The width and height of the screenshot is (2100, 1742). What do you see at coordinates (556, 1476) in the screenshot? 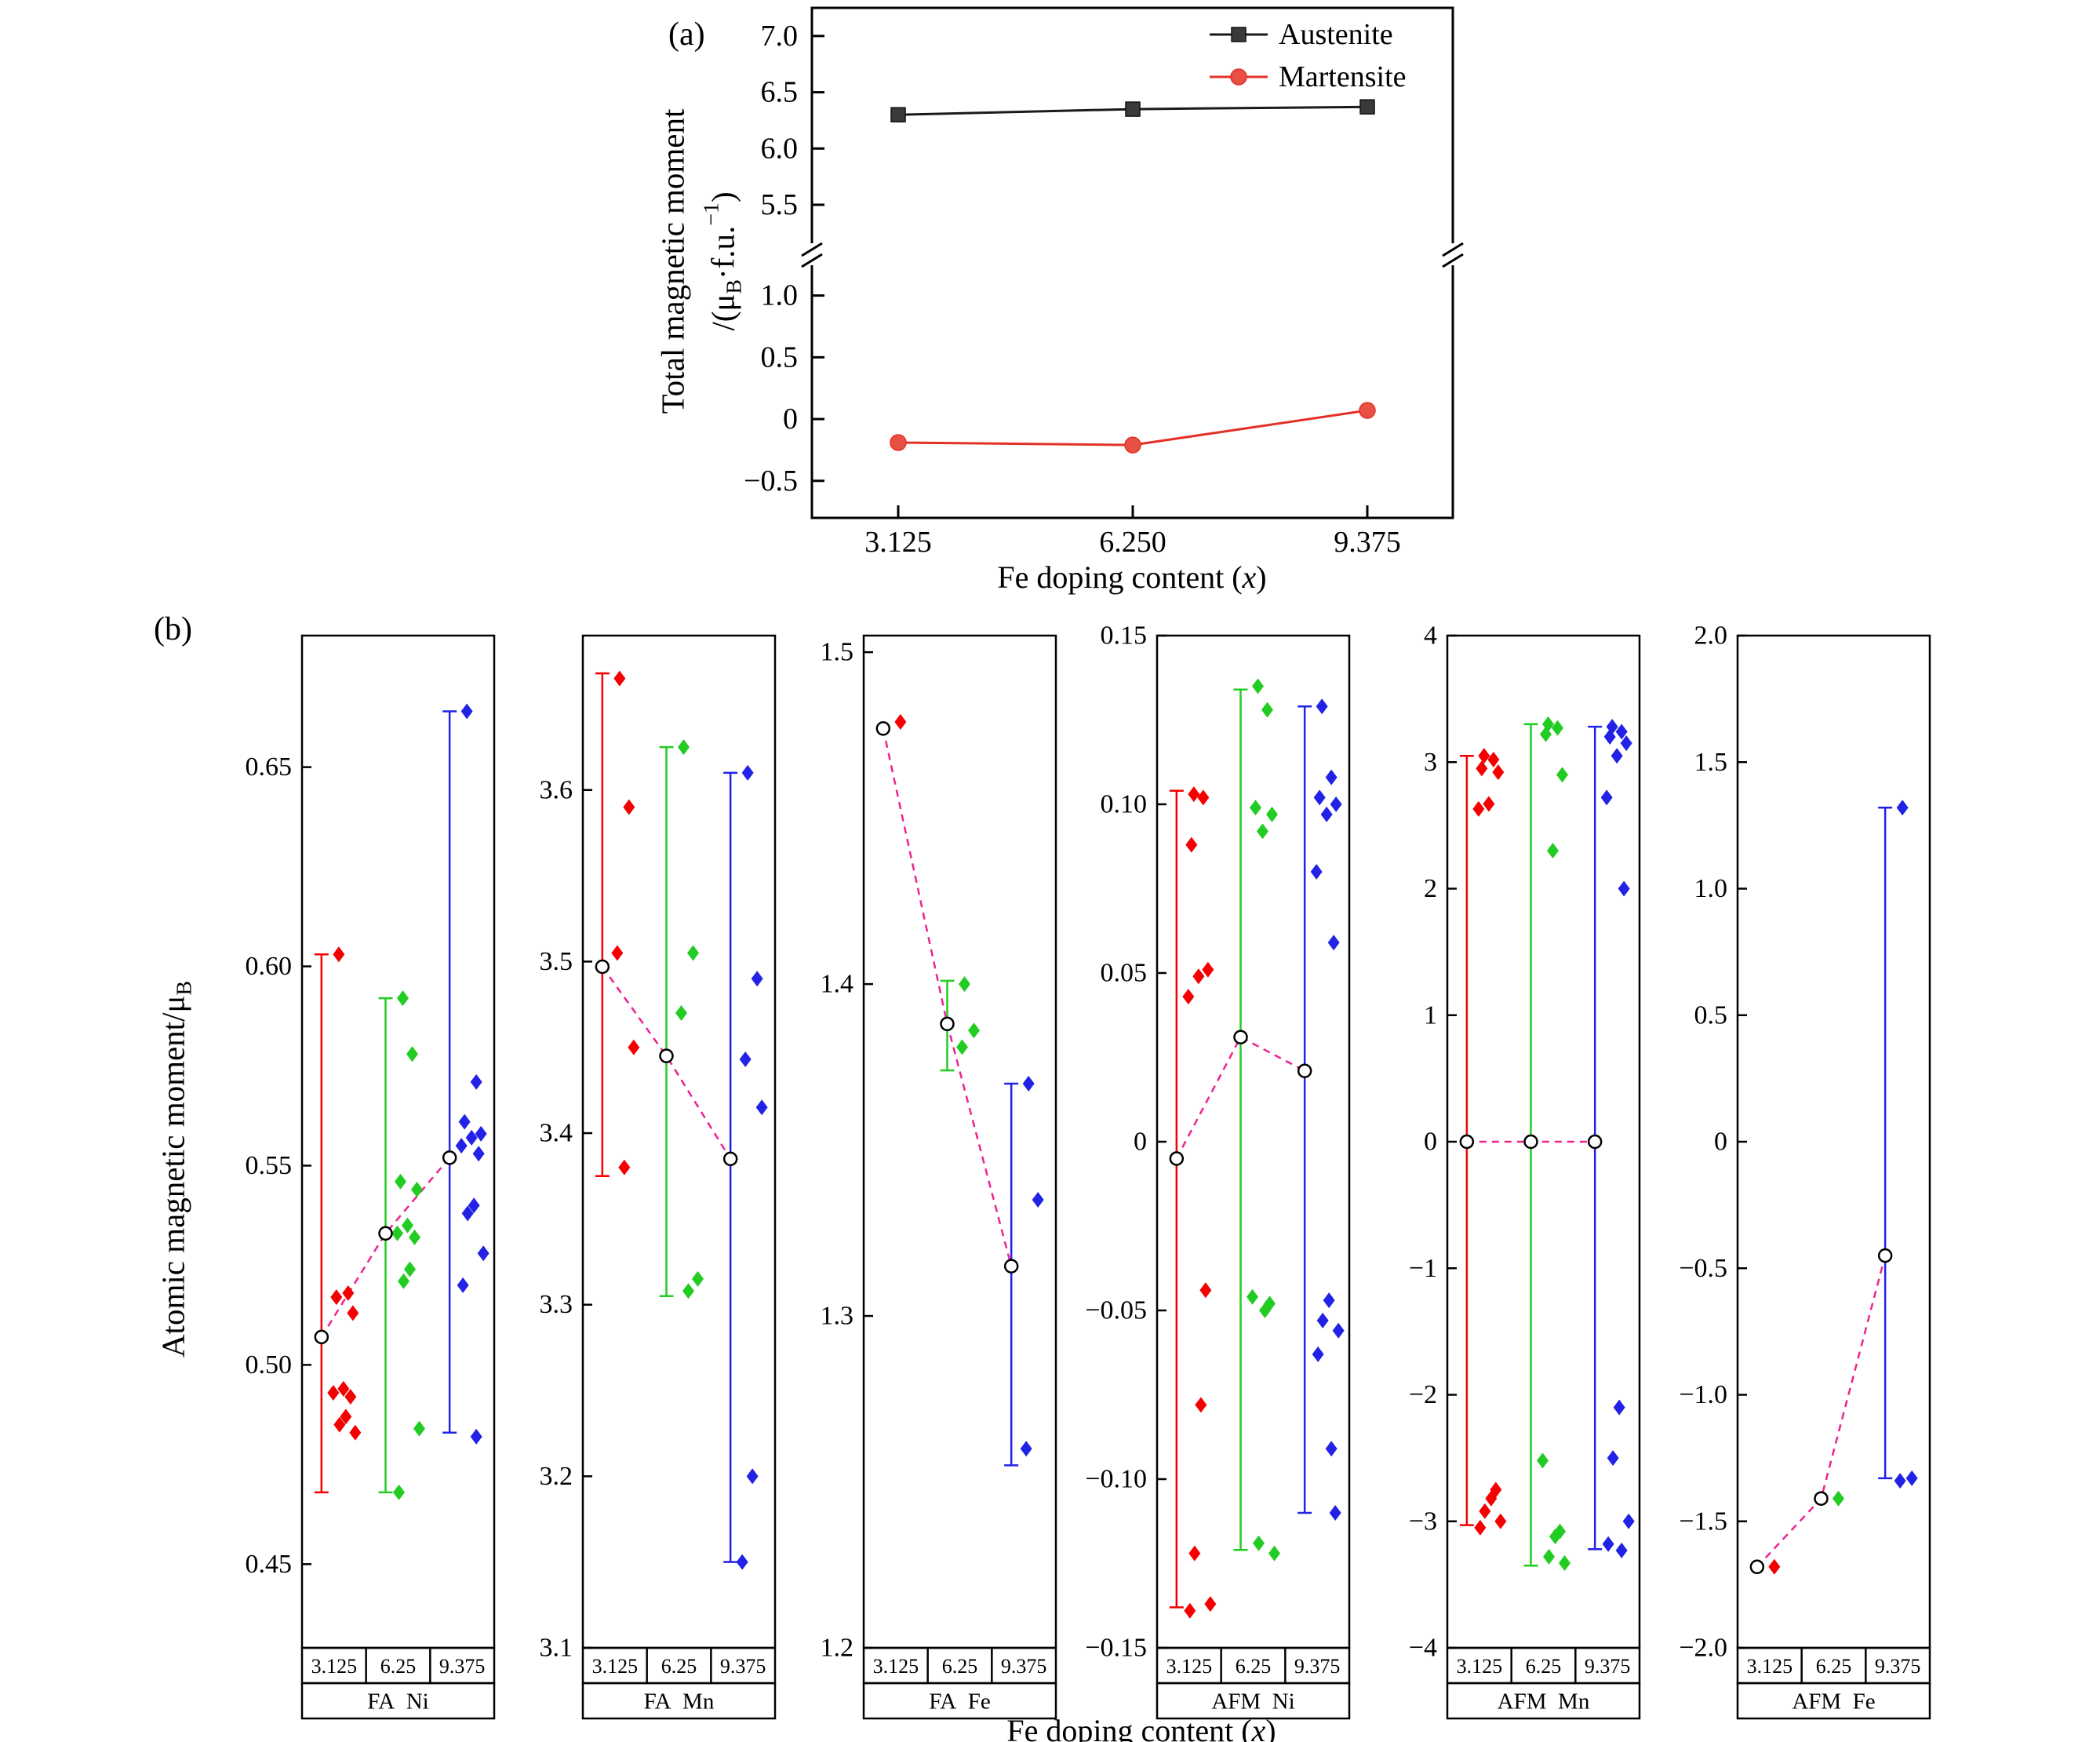
I see `svg-text: 3.2` at bounding box center [556, 1476].